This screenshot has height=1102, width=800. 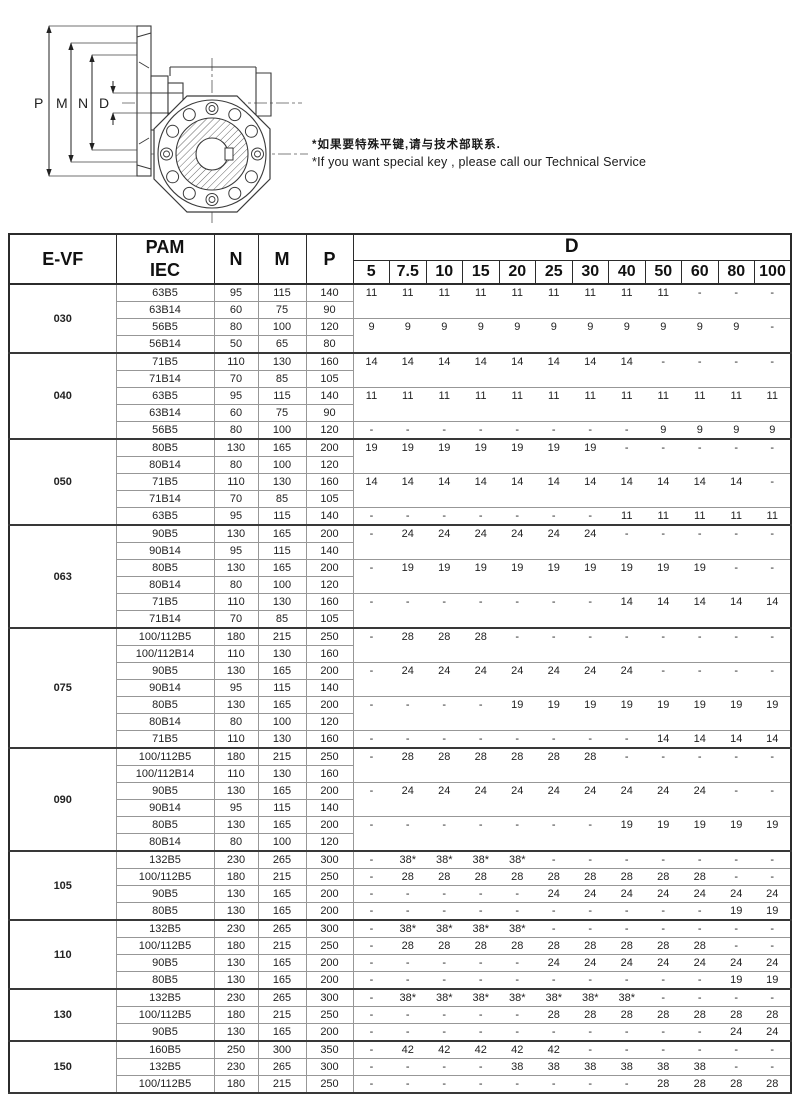 I want to click on pam-iec-cell: 90B5, so click(x=165, y=534).